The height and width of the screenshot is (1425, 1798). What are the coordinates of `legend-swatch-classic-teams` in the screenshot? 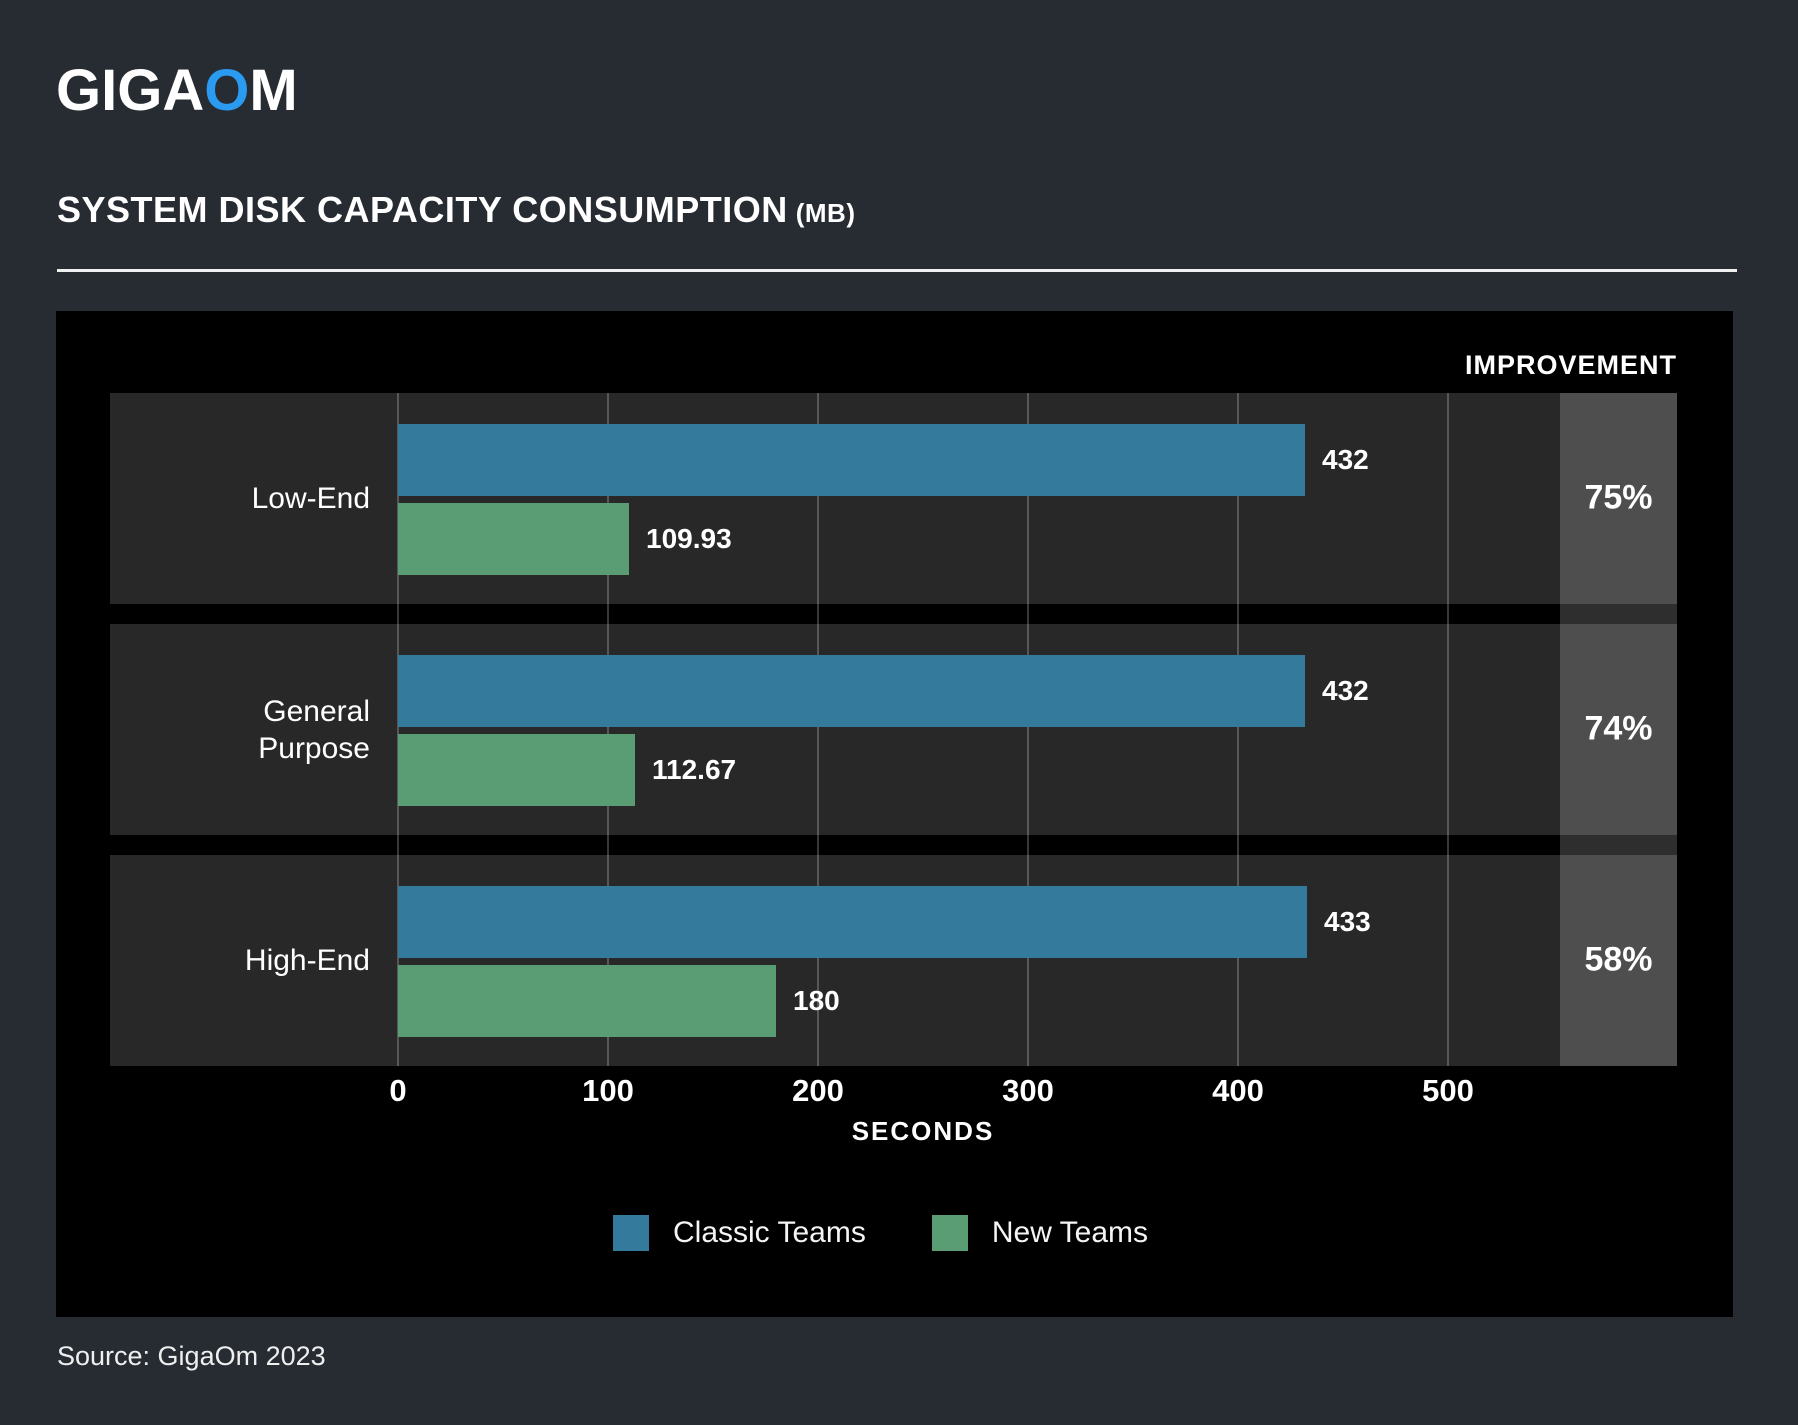 It's located at (631, 1233).